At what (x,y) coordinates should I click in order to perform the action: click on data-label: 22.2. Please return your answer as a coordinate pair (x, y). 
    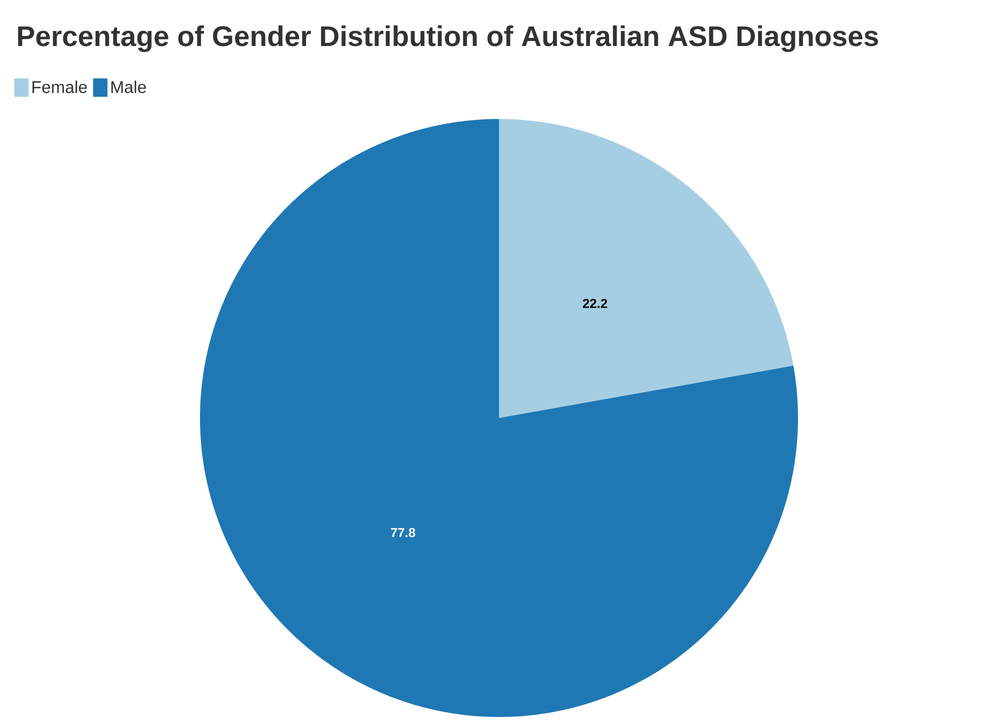
    Looking at the image, I should click on (595, 303).